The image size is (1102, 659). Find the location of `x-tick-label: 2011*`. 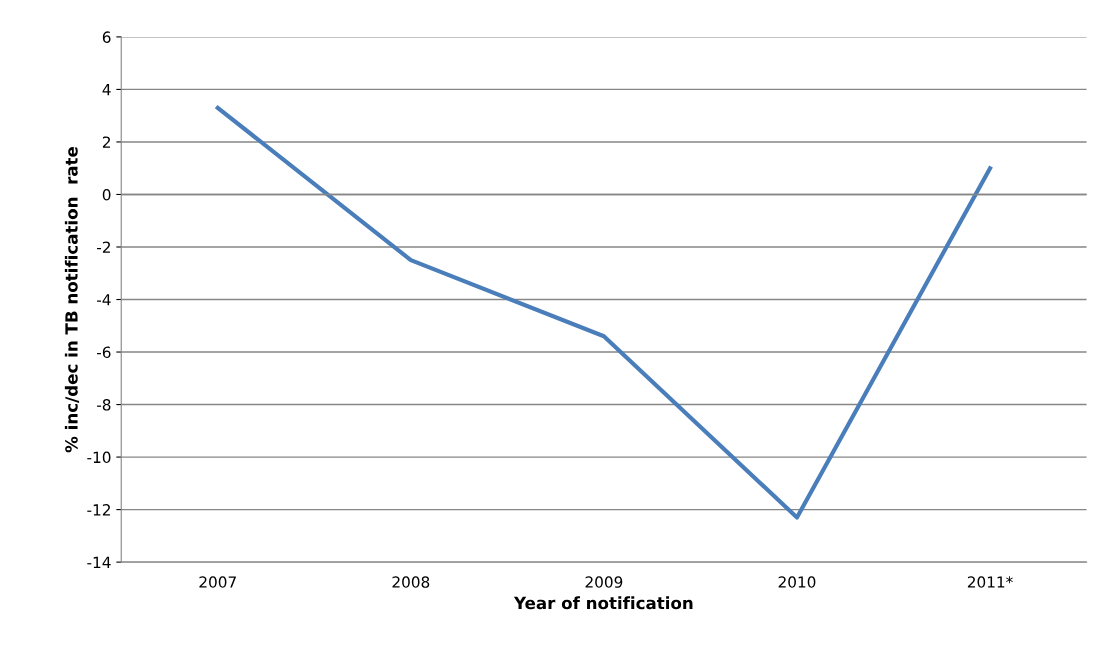

x-tick-label: 2011* is located at coordinates (990, 582).